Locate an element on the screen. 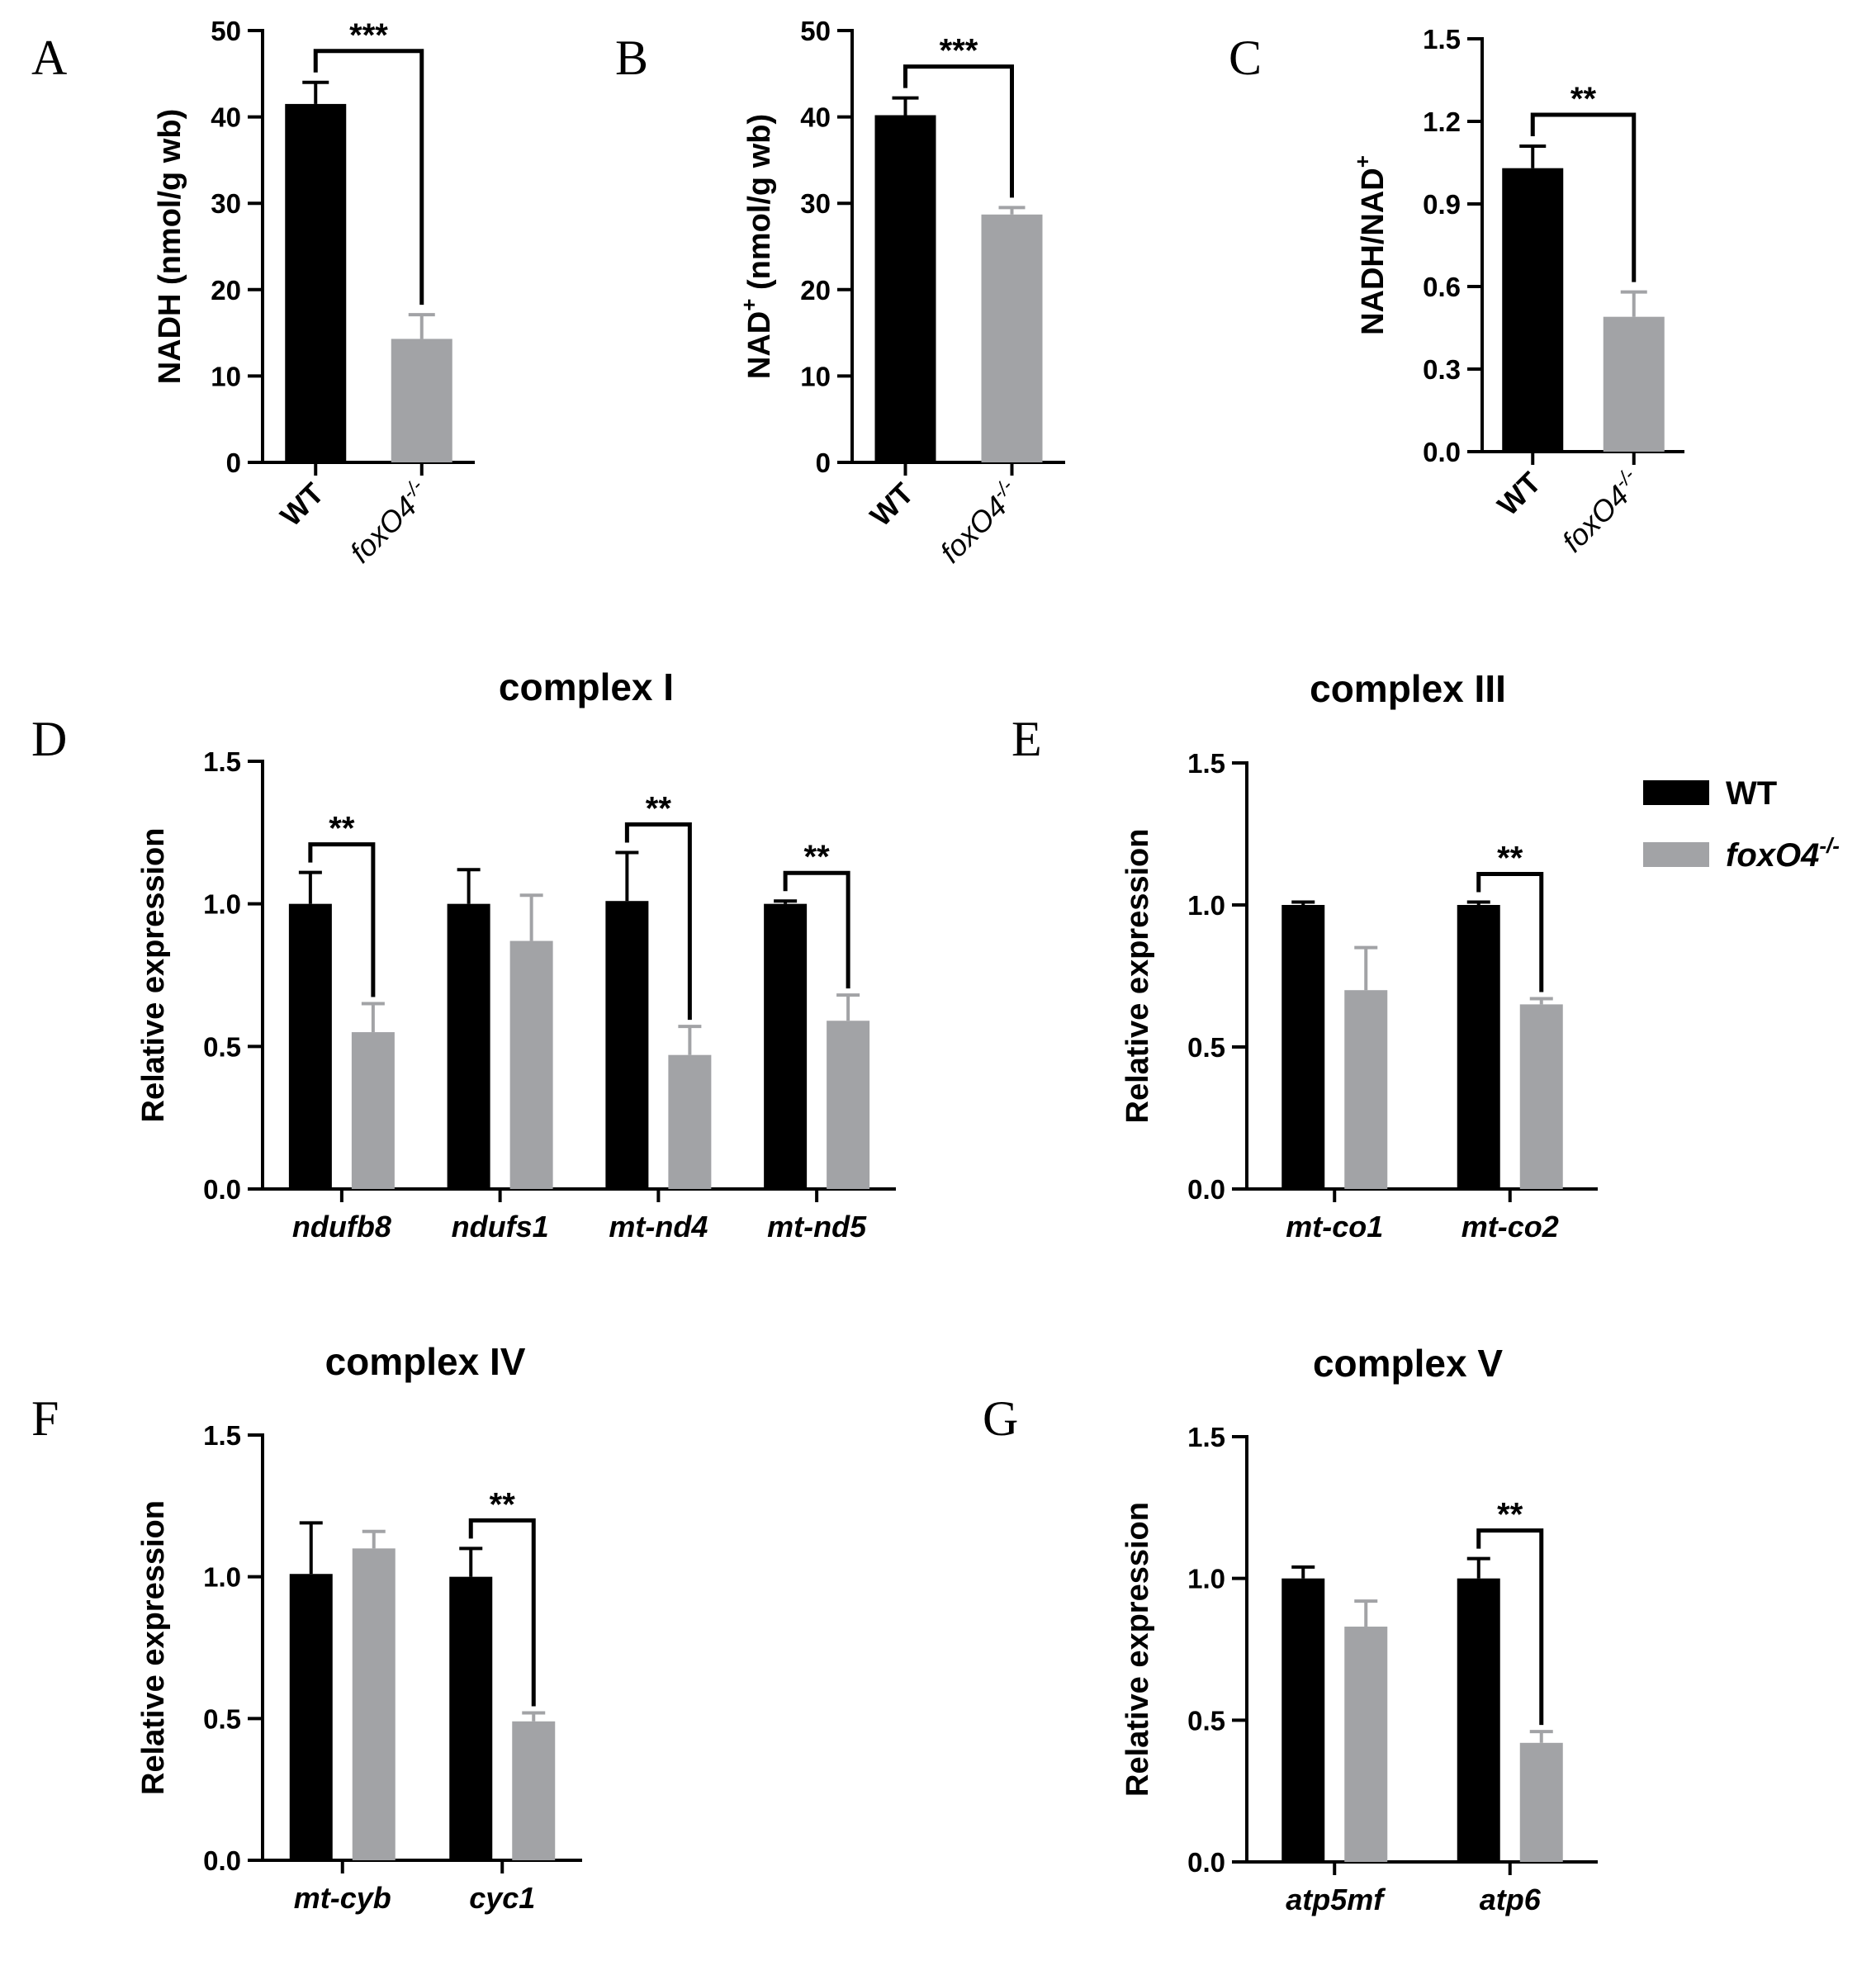  y-tick-label: 0.6 is located at coordinates (1442, 287).